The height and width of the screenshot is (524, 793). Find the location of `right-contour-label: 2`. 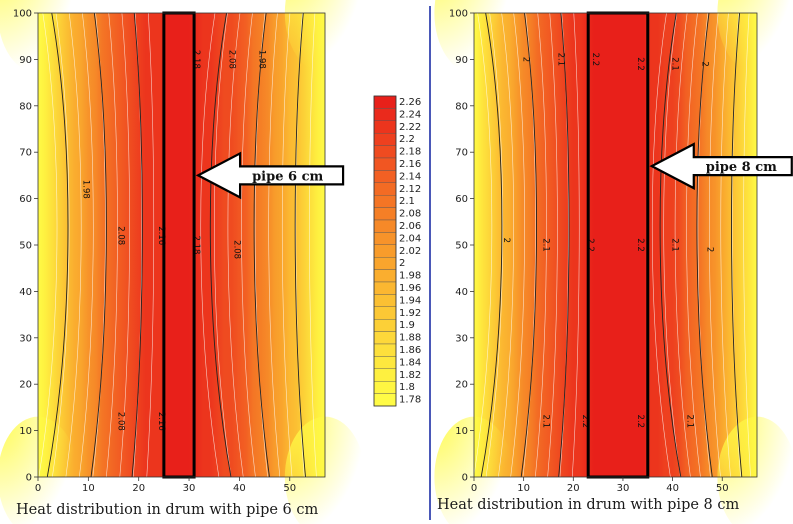

right-contour-label: 2 is located at coordinates (506, 240).